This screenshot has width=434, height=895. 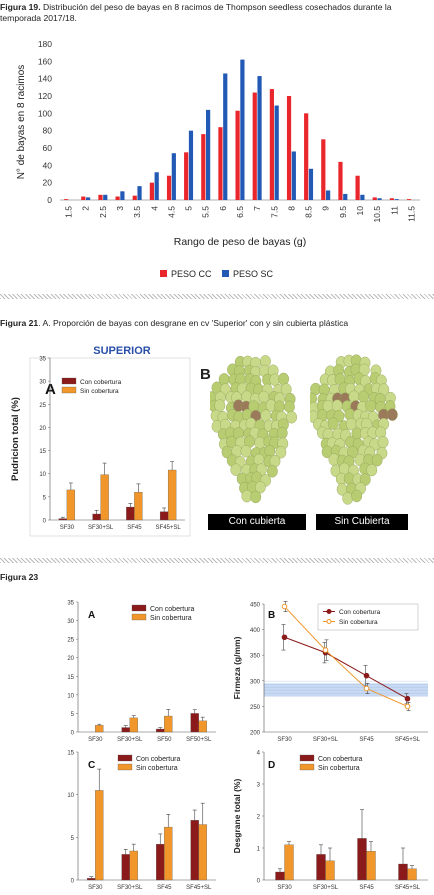 What do you see at coordinates (48, 131) in the screenshot?
I see `y-tick-label: 80` at bounding box center [48, 131].